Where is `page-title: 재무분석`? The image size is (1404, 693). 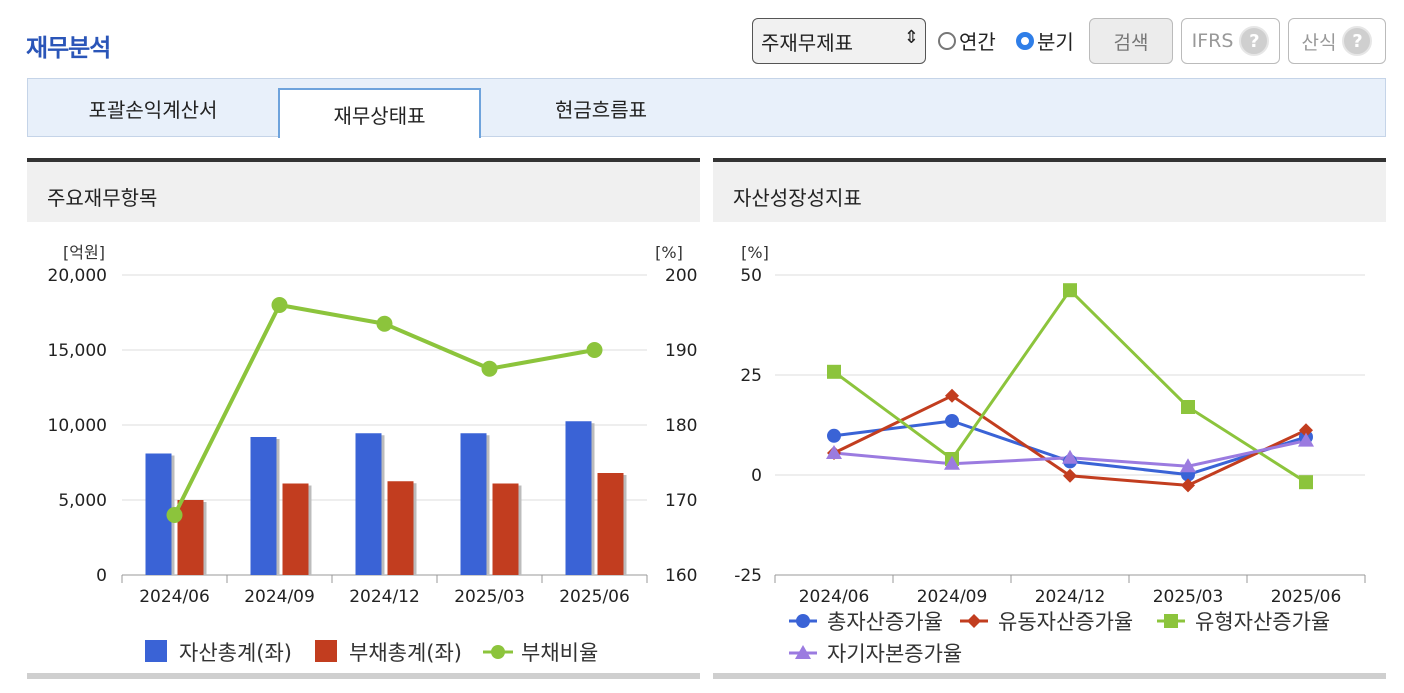
page-title: 재무분석 is located at coordinates (68, 48).